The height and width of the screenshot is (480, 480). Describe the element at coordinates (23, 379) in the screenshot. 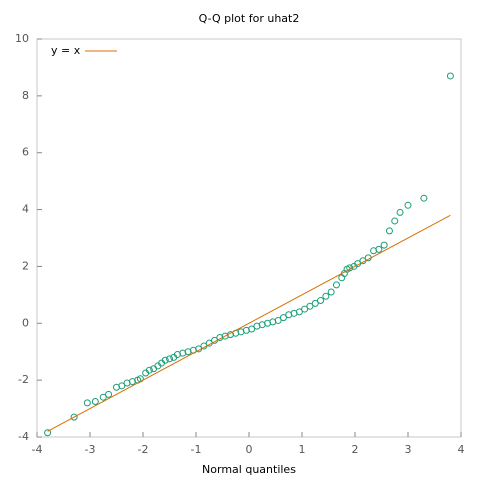

I see `y-tick-label: -2` at that location.